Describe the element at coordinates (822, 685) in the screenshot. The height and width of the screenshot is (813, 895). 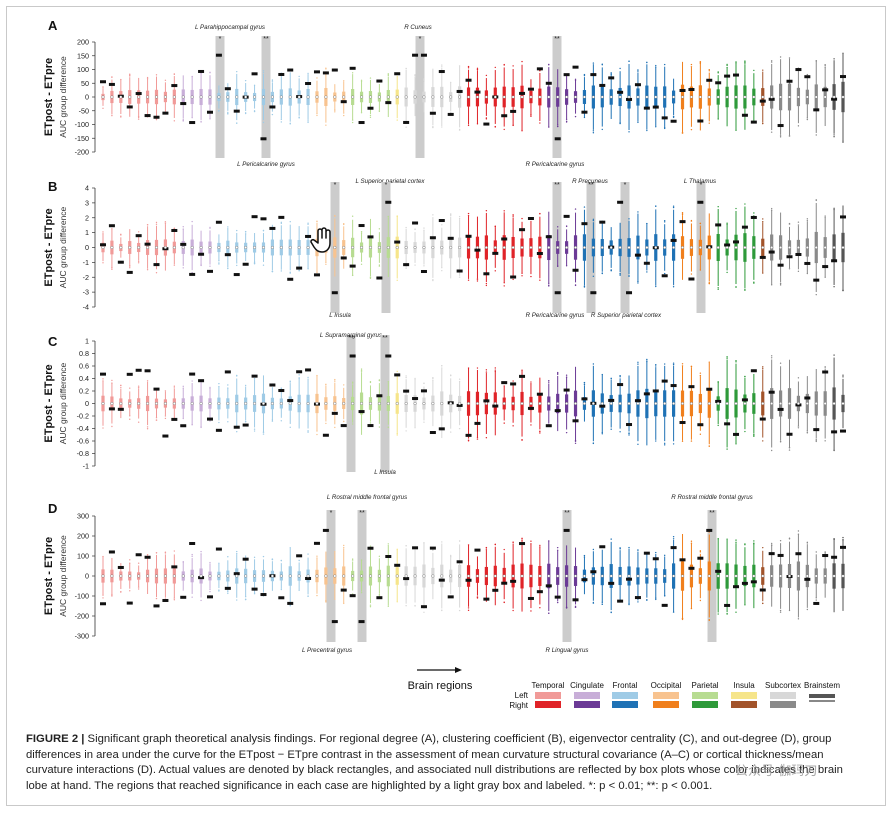
I see `legend-lobe-name: Brainstem` at that location.